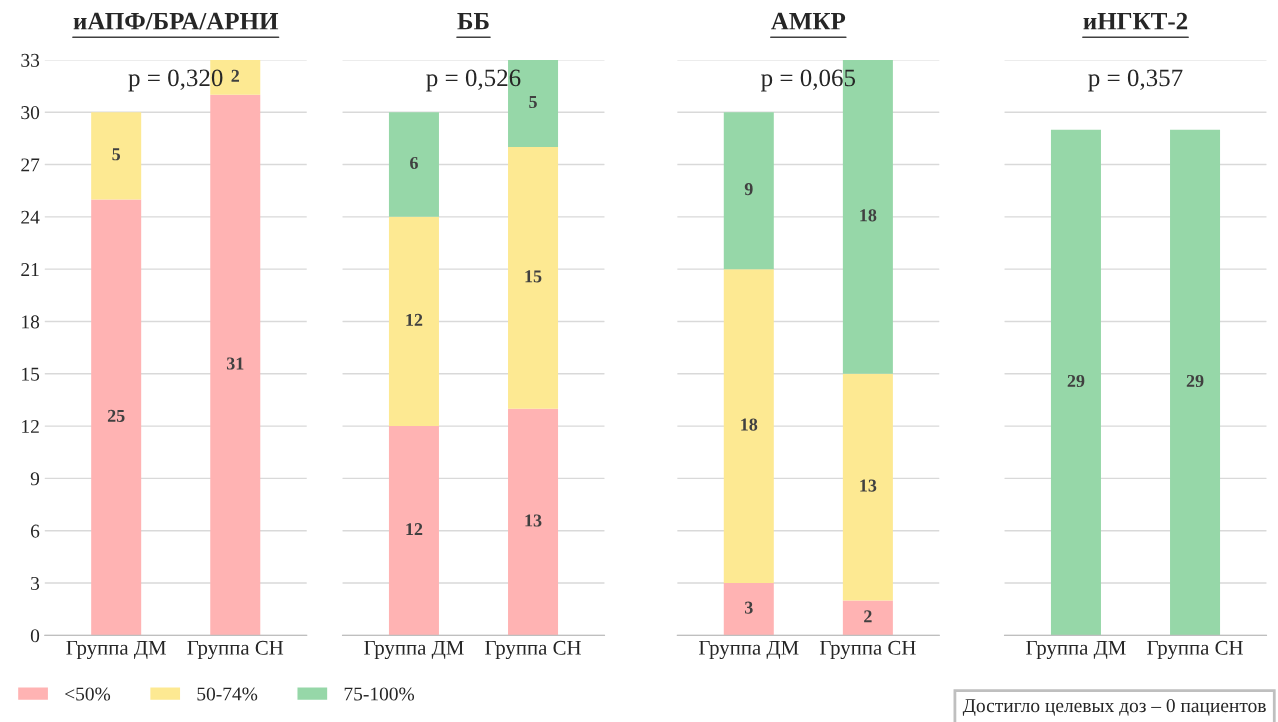 The width and height of the screenshot is (1278, 722). I want to click on data-label: 15, so click(533, 276).